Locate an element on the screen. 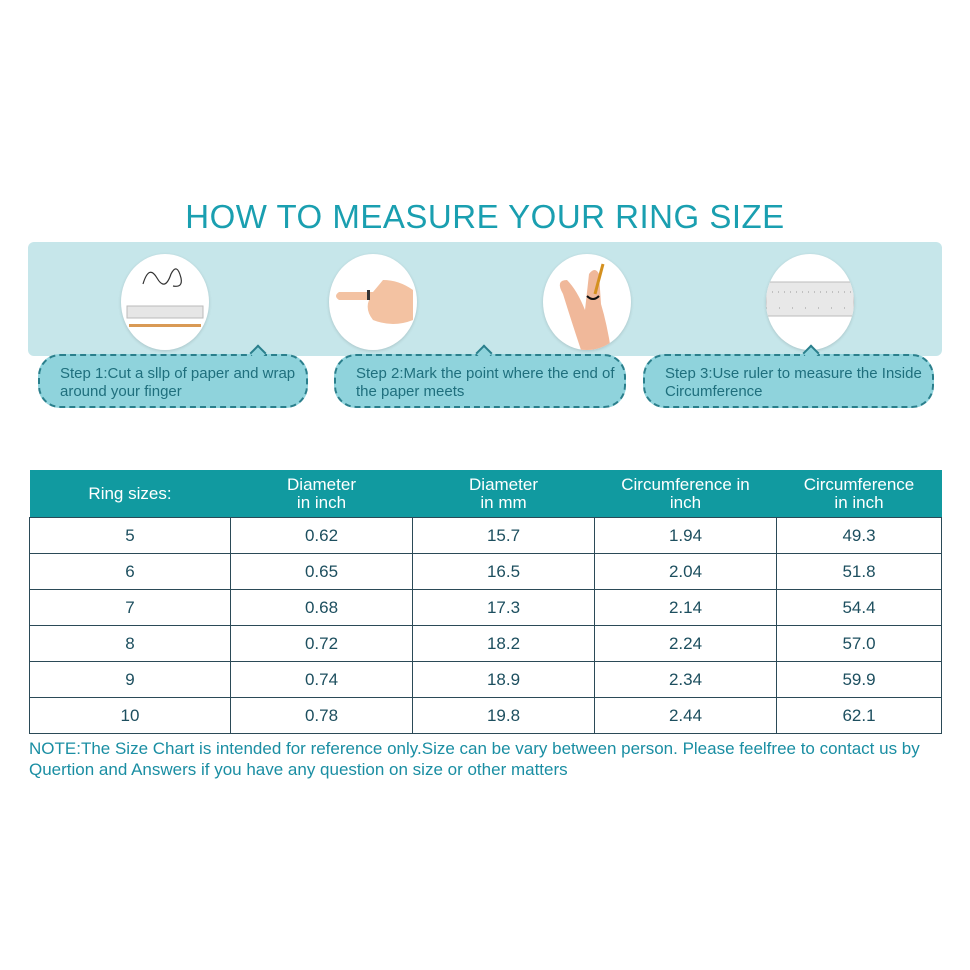 The width and height of the screenshot is (970, 970). table-cell: 2.14 is located at coordinates (685, 607).